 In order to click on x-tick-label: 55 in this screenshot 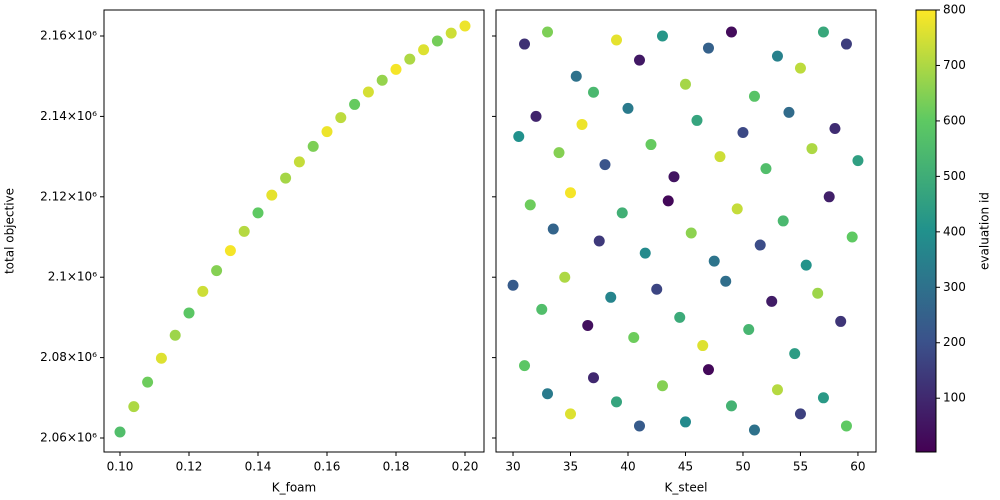, I will do `click(800, 467)`.